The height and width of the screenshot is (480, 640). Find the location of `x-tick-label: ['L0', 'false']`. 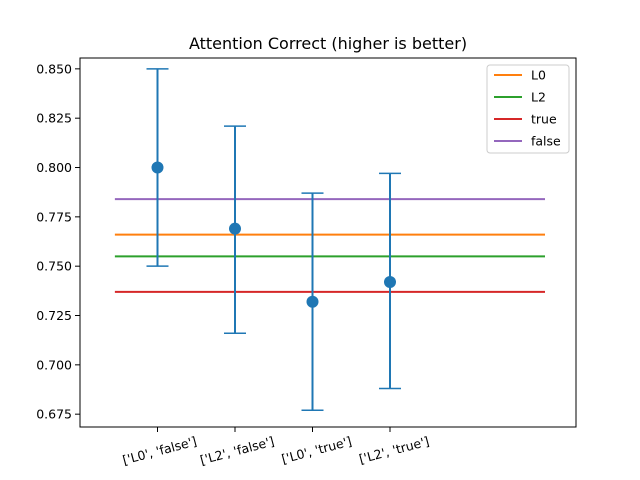

x-tick-label: ['L0', 'false'] is located at coordinates (159, 450).